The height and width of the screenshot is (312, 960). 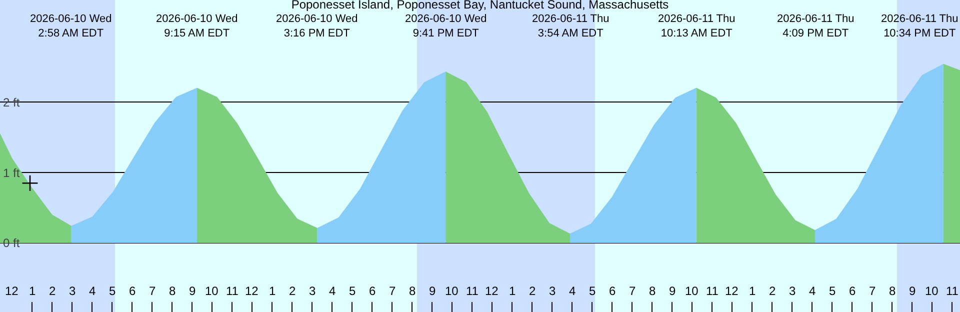 I want to click on y-tick-label: 1 ft, so click(x=11, y=173).